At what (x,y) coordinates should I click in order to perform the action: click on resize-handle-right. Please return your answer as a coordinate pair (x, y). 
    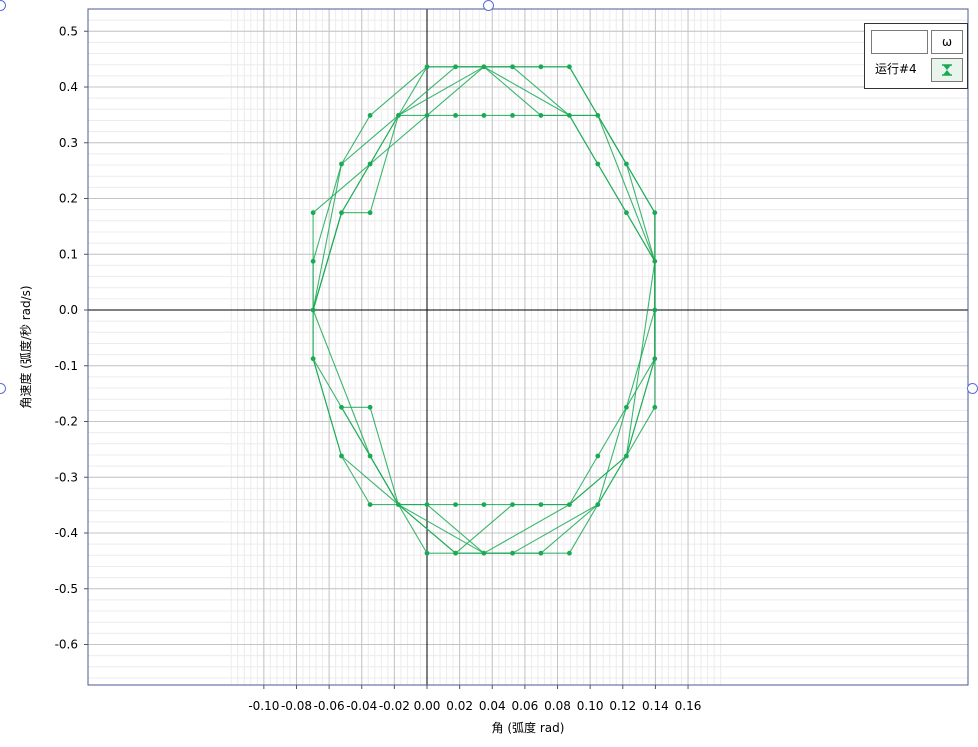
    Looking at the image, I should click on (972, 388).